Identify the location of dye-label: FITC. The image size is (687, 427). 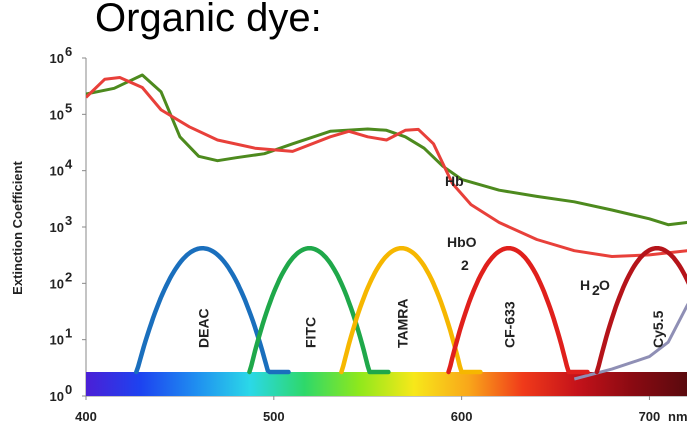
(311, 332).